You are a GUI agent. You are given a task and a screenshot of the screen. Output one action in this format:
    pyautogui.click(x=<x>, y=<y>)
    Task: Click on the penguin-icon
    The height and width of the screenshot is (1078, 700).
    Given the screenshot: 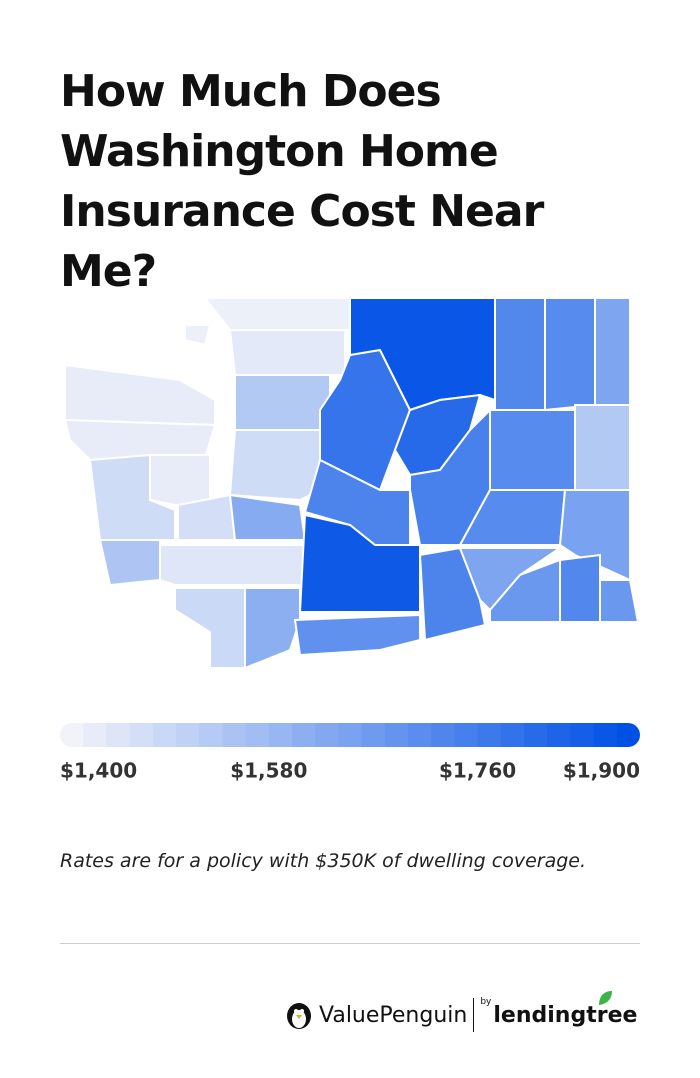 What is the action you would take?
    pyautogui.click(x=299, y=1016)
    